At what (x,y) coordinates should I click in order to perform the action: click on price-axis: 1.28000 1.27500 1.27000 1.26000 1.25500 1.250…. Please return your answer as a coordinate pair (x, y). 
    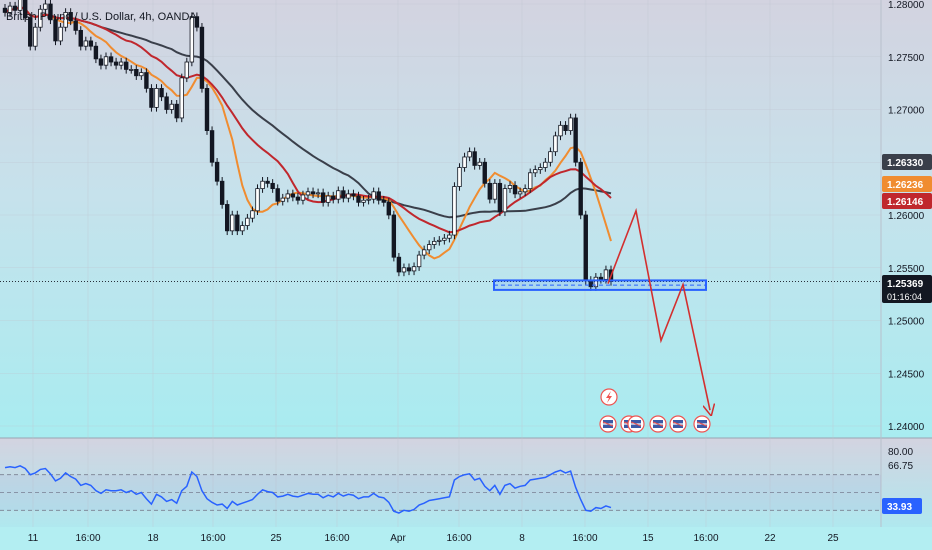
    Looking at the image, I should click on (907, 216).